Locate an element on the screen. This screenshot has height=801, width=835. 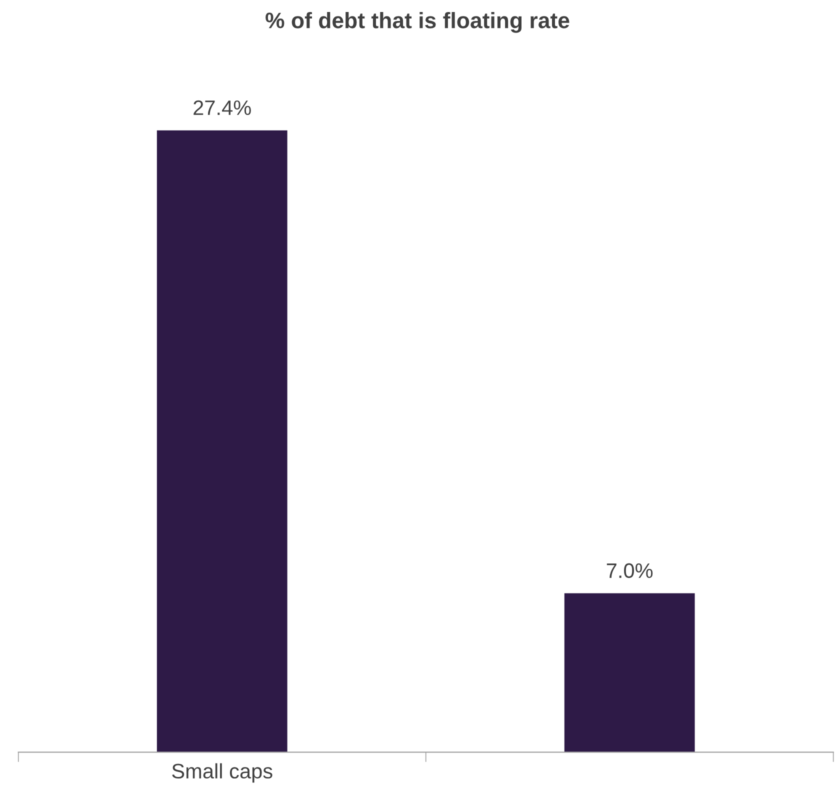
data-label: 27.4% is located at coordinates (222, 108).